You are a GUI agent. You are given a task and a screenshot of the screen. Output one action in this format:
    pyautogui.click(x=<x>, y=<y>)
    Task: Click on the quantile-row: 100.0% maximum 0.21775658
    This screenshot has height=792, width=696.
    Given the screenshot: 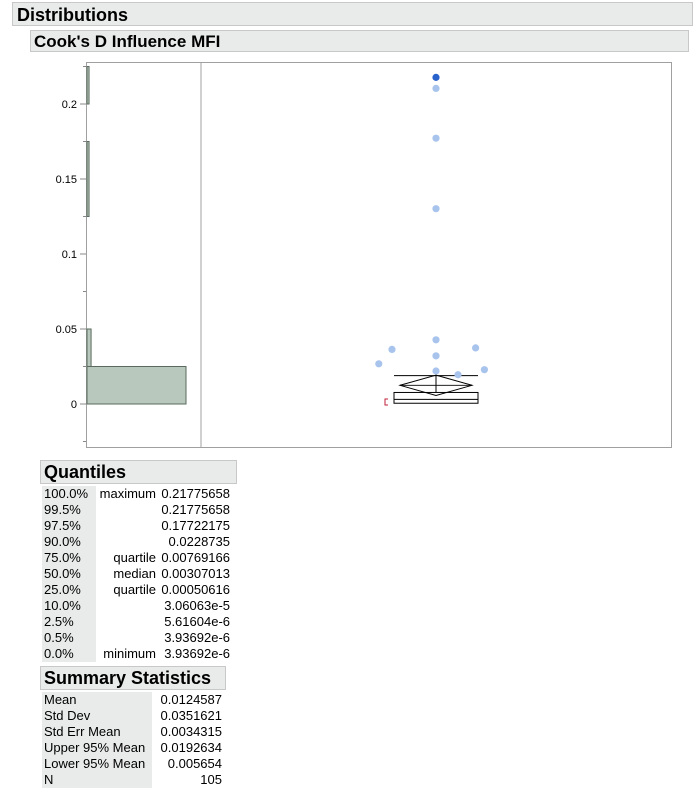 What is the action you would take?
    pyautogui.click(x=136, y=494)
    